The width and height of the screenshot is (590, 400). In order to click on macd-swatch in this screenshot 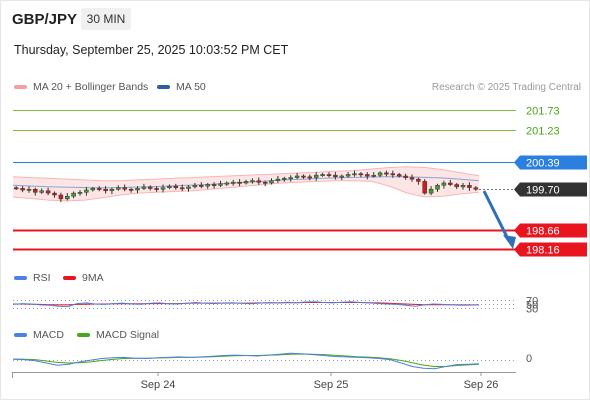, I will do `click(20, 335)`.